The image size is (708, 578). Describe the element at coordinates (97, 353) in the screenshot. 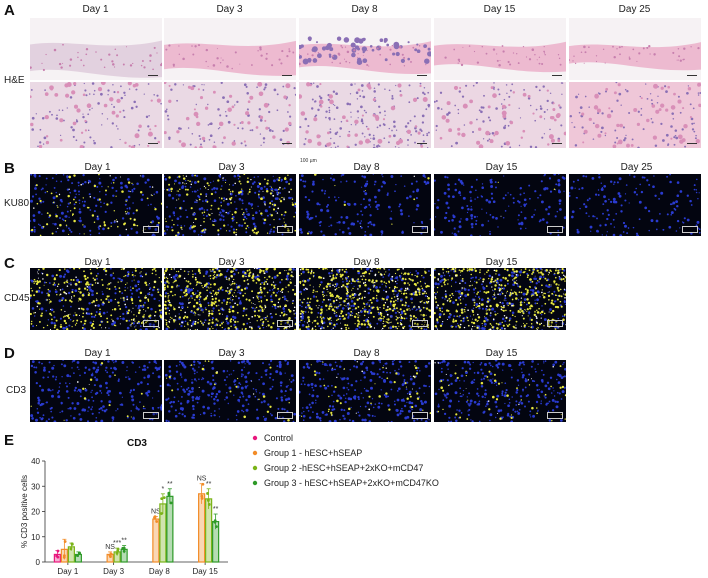

I see `panel-d-day-label: Day 1` at that location.